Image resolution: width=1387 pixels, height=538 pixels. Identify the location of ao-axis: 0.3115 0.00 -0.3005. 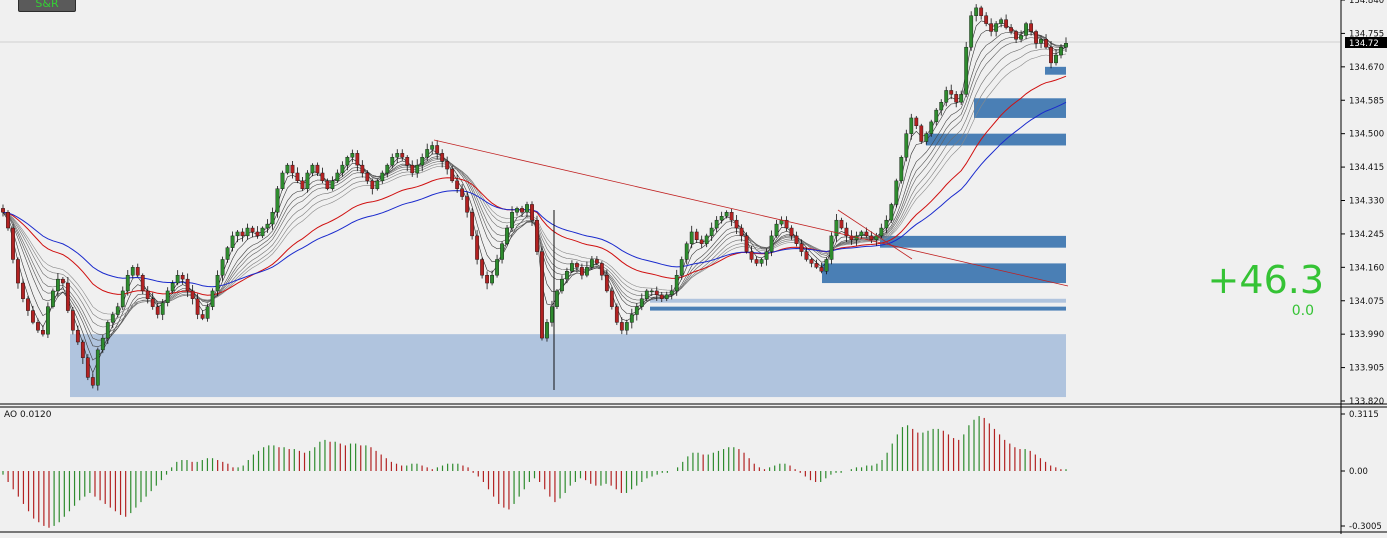
(1361, 471).